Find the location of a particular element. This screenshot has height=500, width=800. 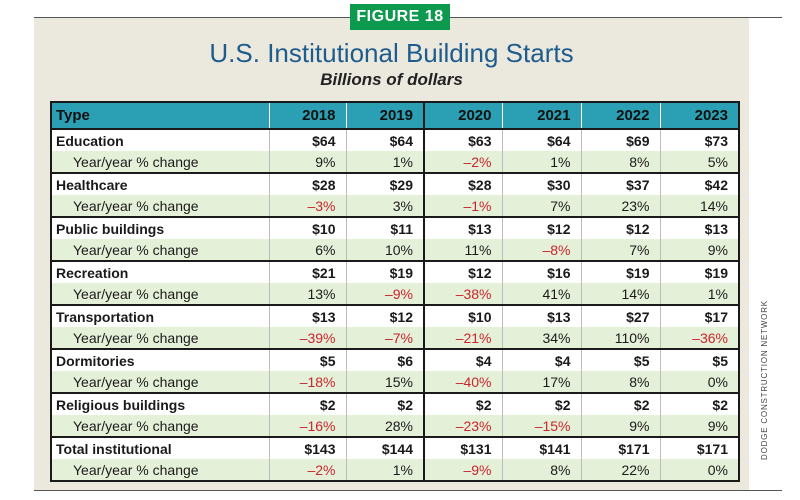

value-cell: $42 is located at coordinates (700, 183).